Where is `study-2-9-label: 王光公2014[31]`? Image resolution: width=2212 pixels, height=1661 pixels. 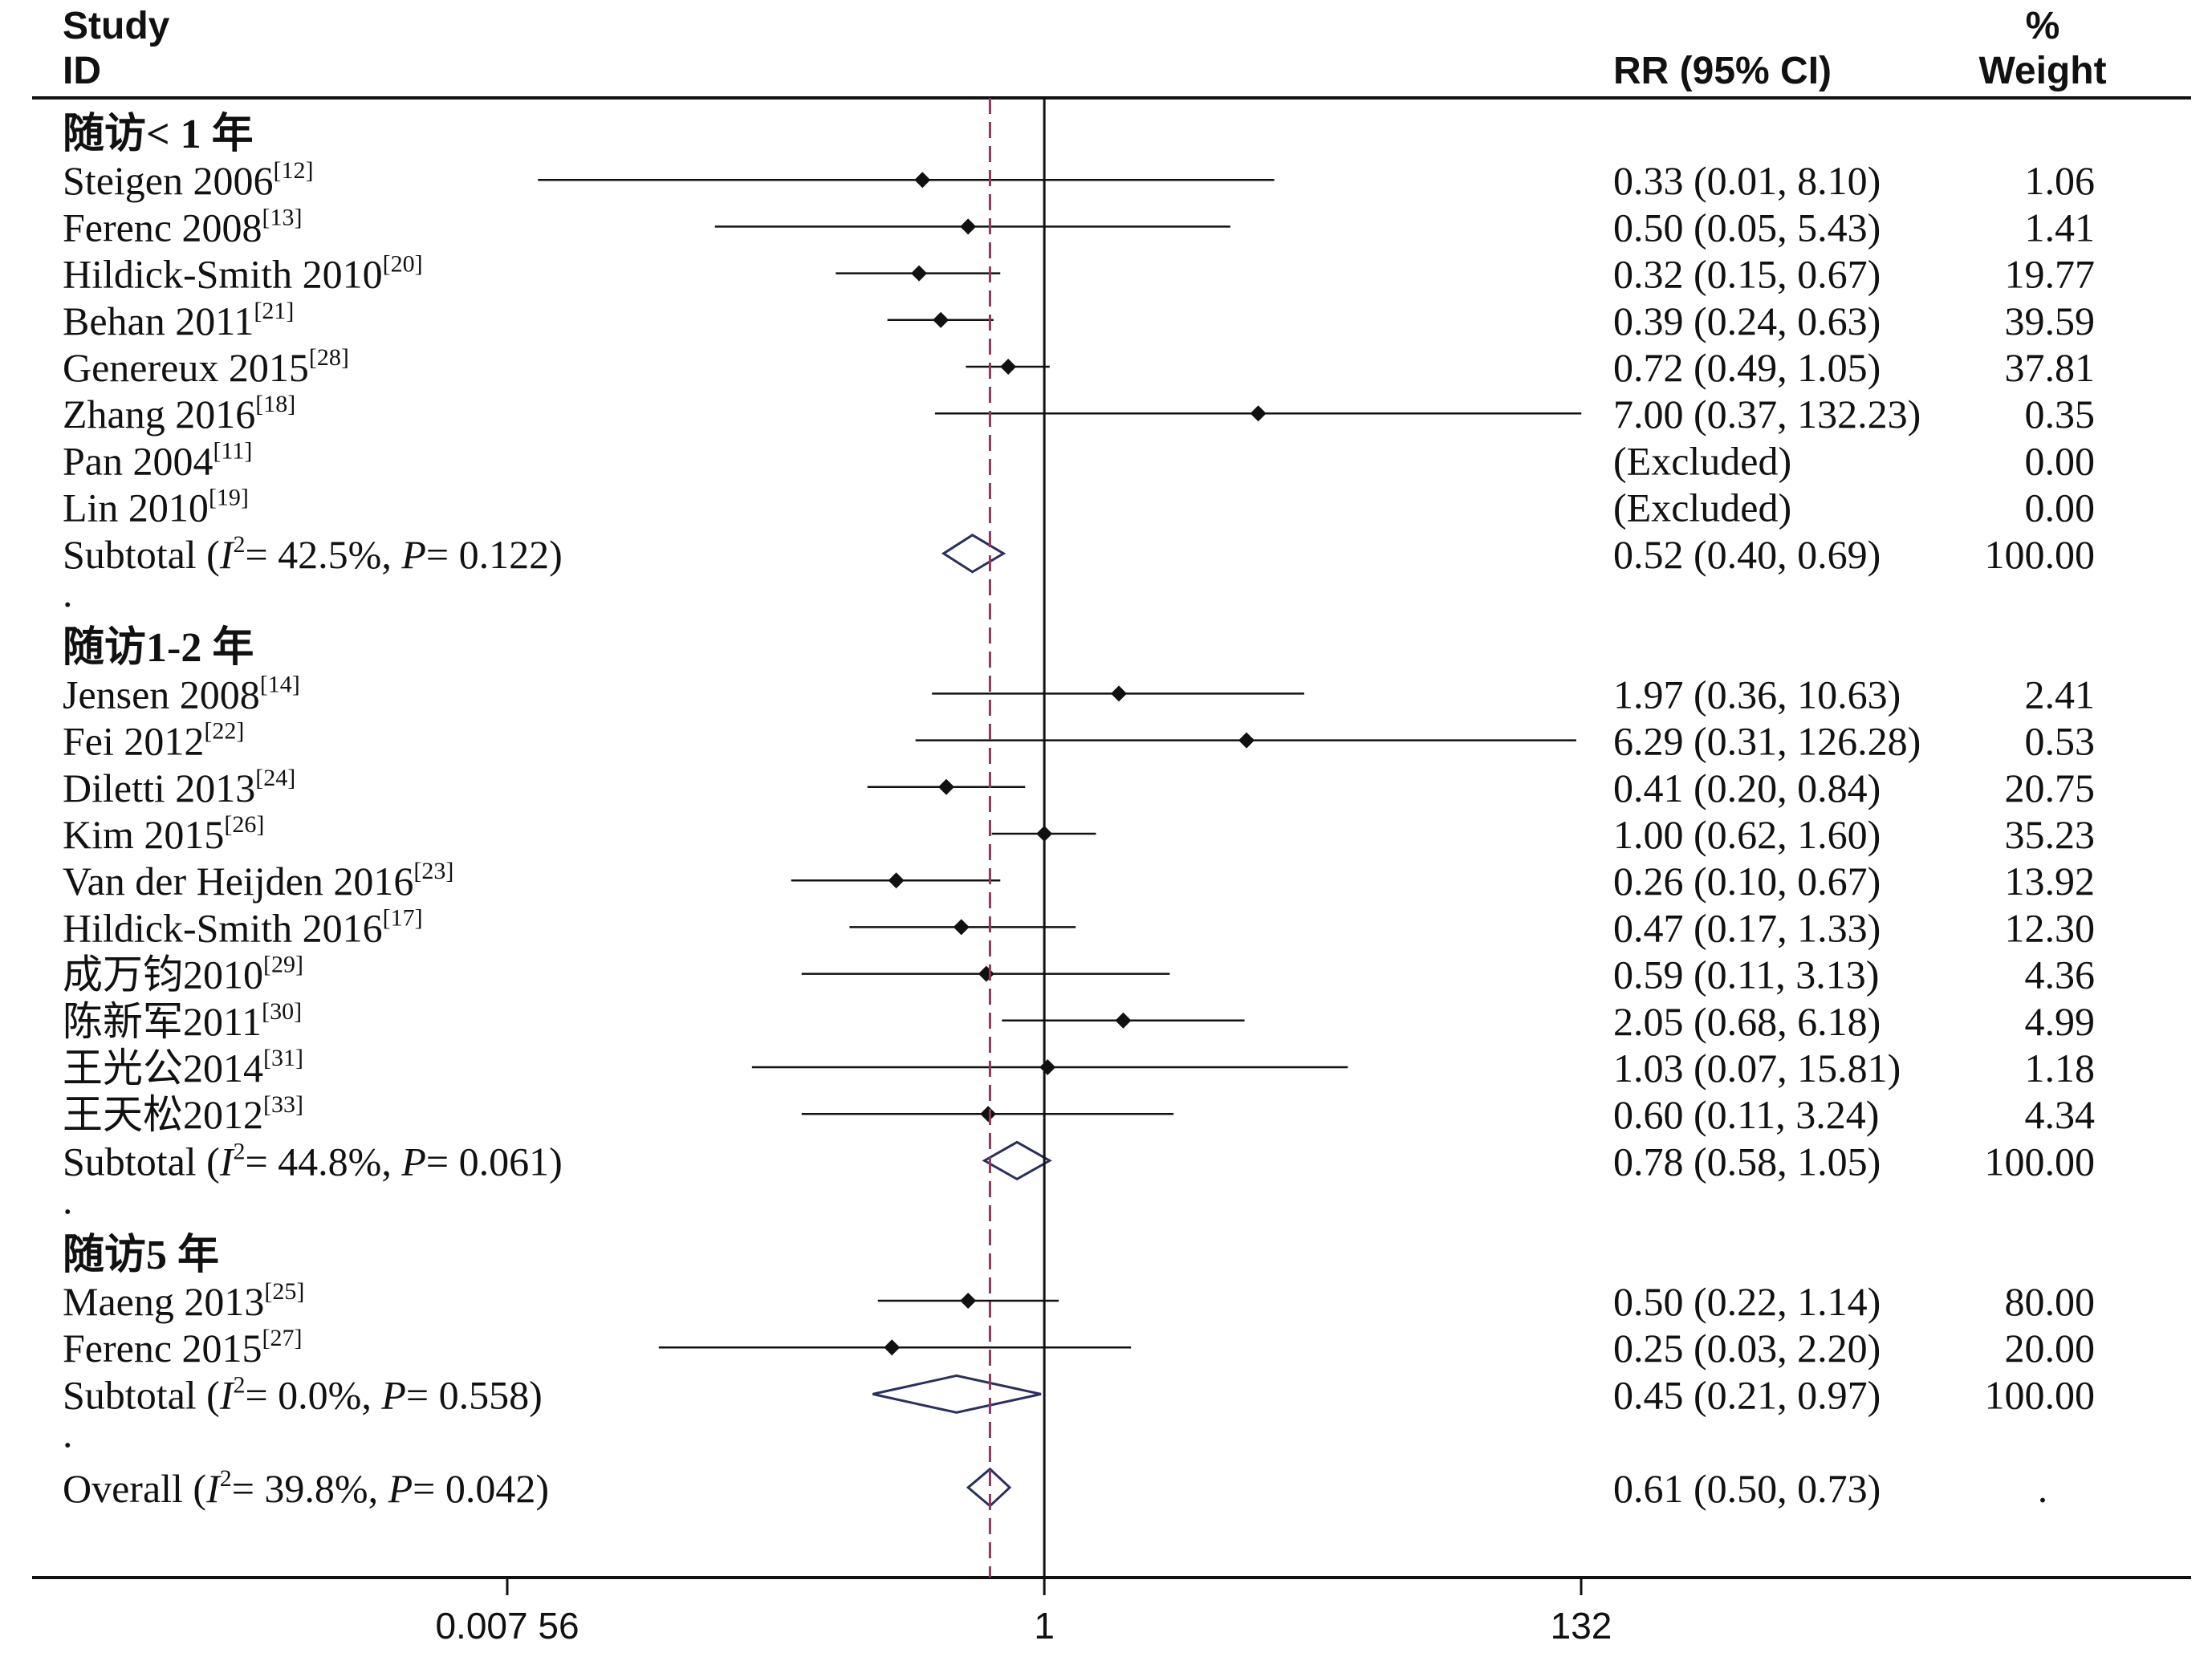
study-2-9-label: 王光公2014[31] is located at coordinates (183, 1068).